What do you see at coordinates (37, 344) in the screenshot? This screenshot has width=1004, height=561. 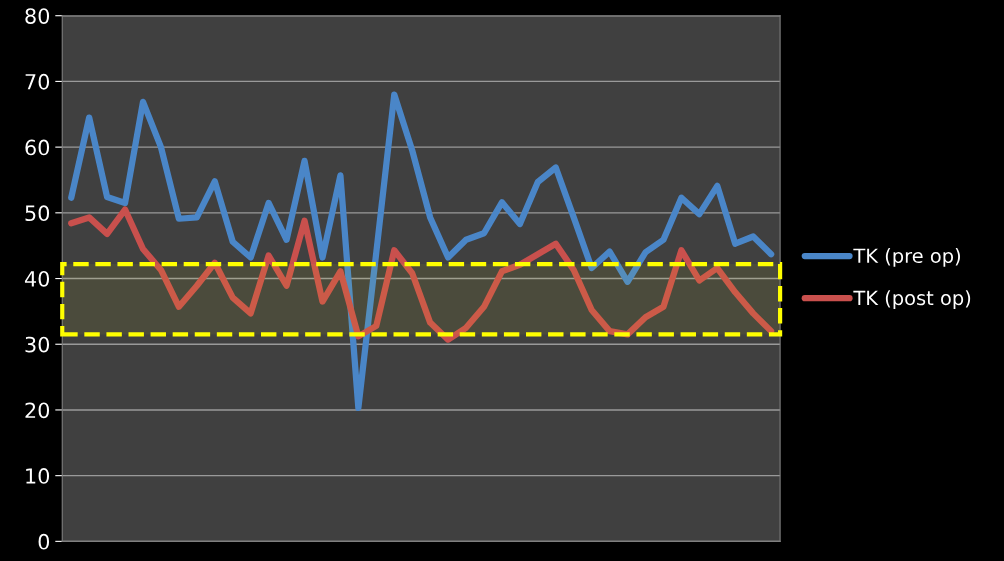 I see `y-tick-label: 30` at bounding box center [37, 344].